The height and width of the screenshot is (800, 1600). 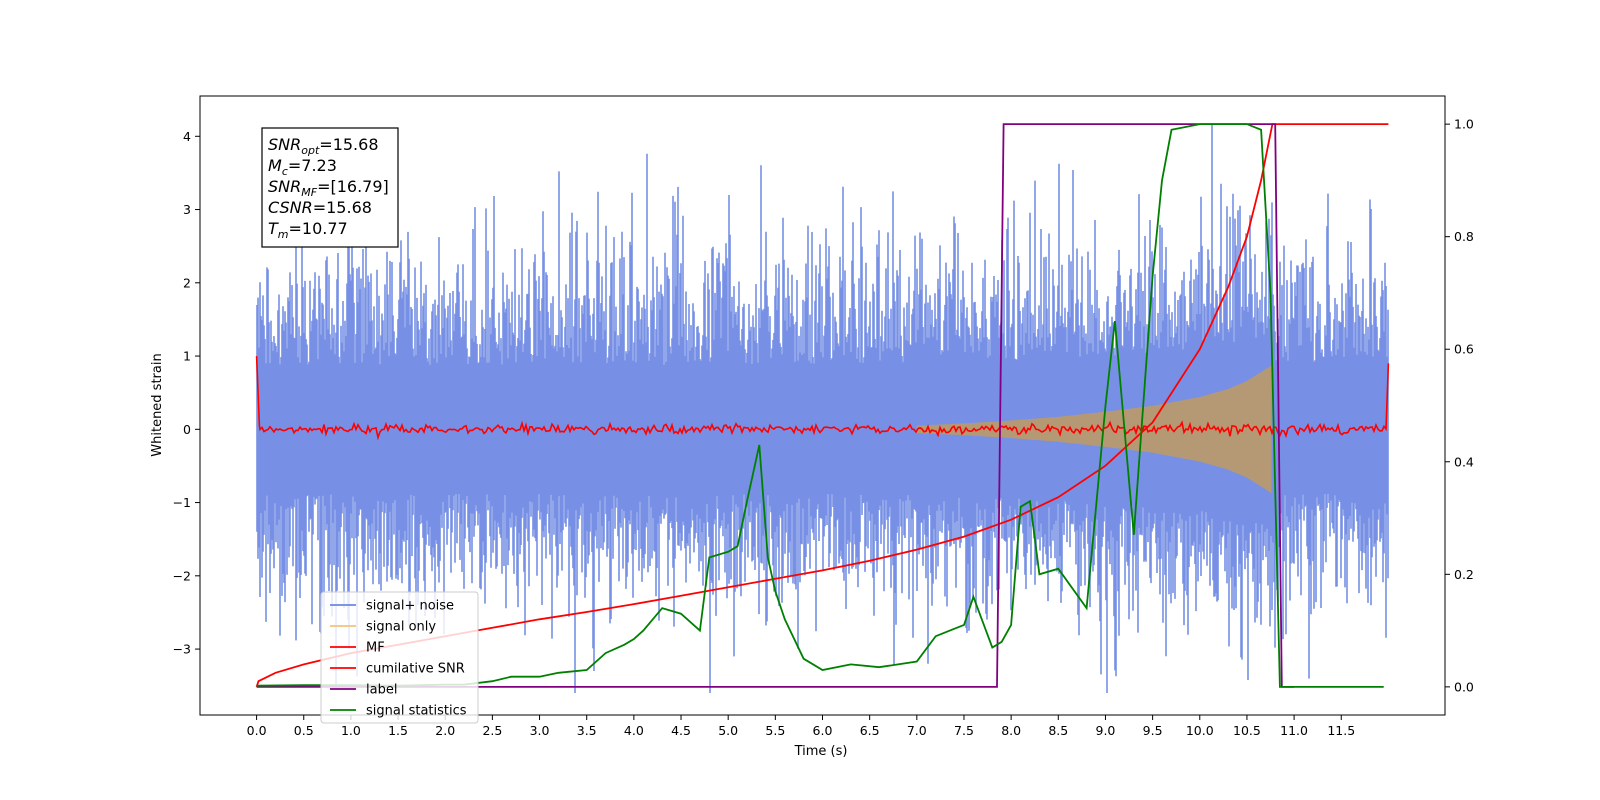 I want to click on x-tick-label: 1.5, so click(x=398, y=730).